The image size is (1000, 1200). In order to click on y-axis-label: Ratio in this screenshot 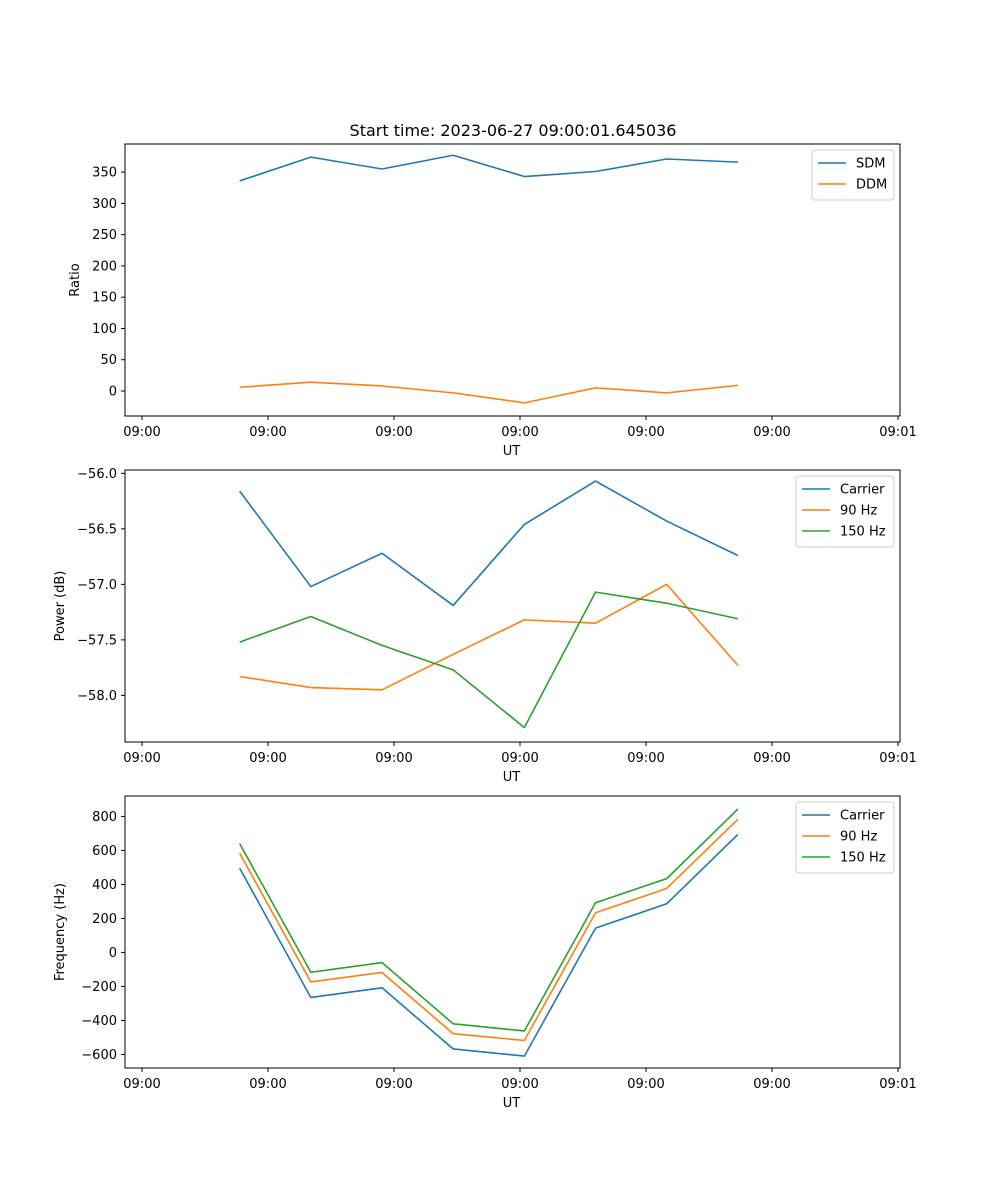, I will do `click(75, 279)`.